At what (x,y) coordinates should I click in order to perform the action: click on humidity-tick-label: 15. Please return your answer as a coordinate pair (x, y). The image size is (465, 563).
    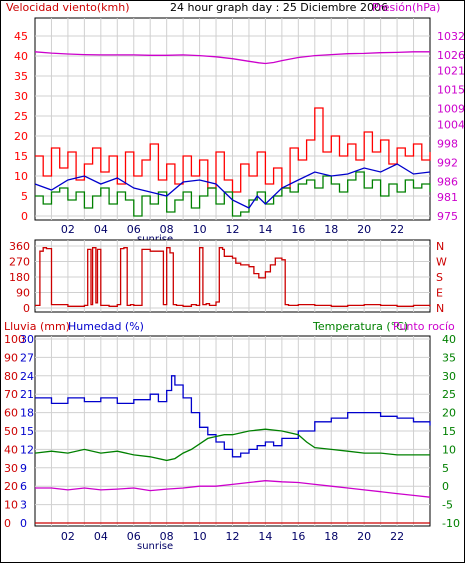
    Looking at the image, I should click on (27, 431).